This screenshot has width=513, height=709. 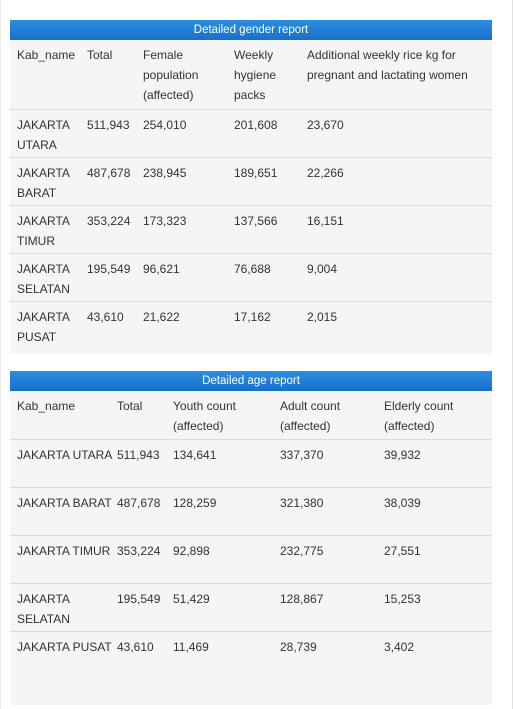 What do you see at coordinates (251, 30) in the screenshot?
I see `gender-report-title: Detailed gender report` at bounding box center [251, 30].